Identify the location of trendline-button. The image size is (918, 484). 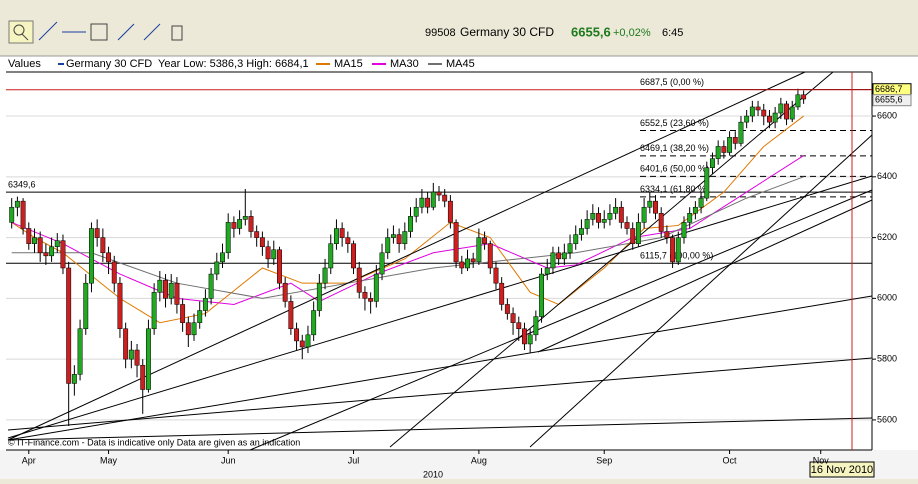
(48, 31).